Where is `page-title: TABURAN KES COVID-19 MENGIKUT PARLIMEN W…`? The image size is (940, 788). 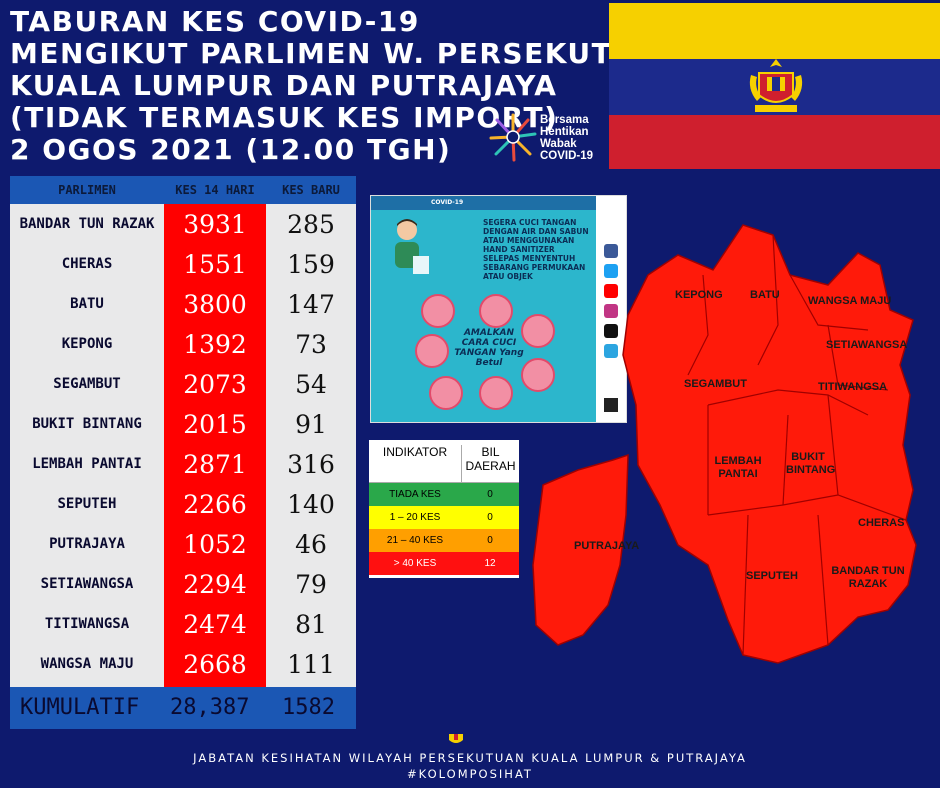
page-title: TABURAN KES COVID-19 MENGIKUT PARLIMEN W… is located at coordinates (347, 85).